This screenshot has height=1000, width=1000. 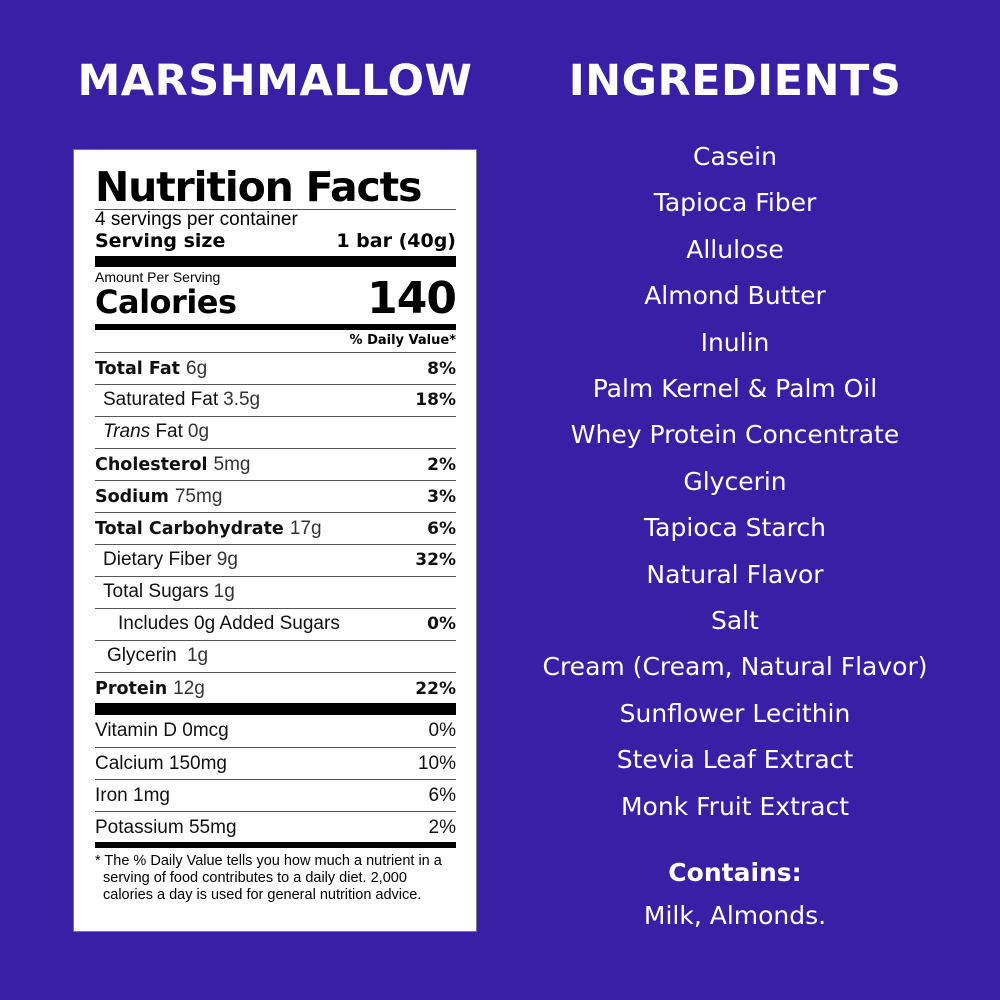 What do you see at coordinates (436, 763) in the screenshot?
I see `vitamin-daily-value: 10%` at bounding box center [436, 763].